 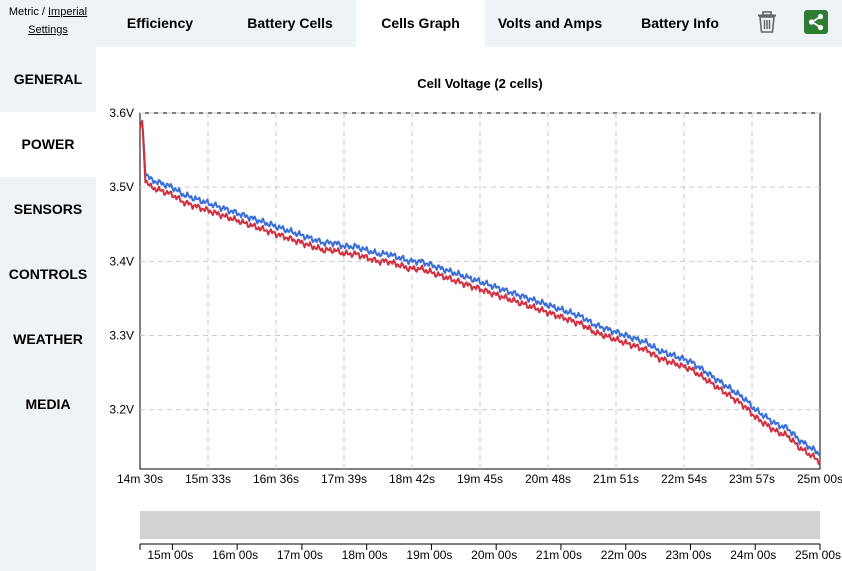 I want to click on settings-link: Settings, so click(x=48, y=30).